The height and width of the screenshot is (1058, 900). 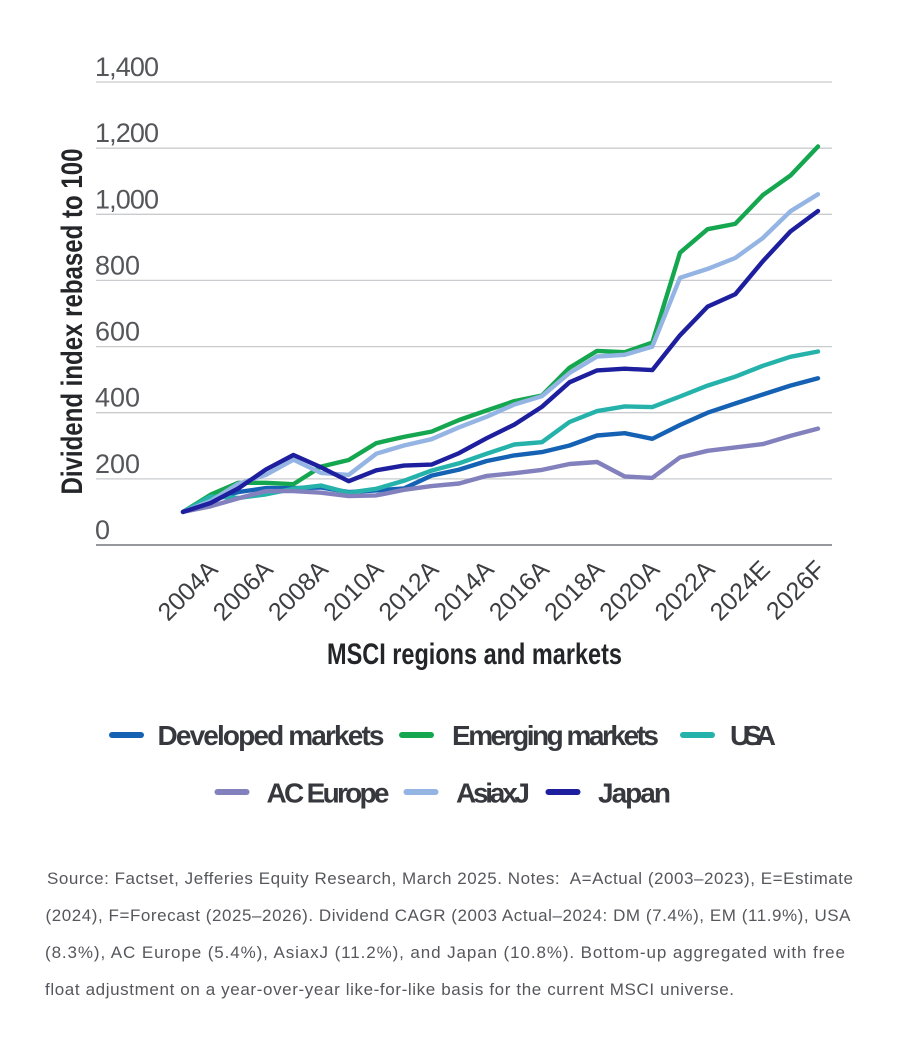 I want to click on svg-text: 800, so click(x=117, y=265).